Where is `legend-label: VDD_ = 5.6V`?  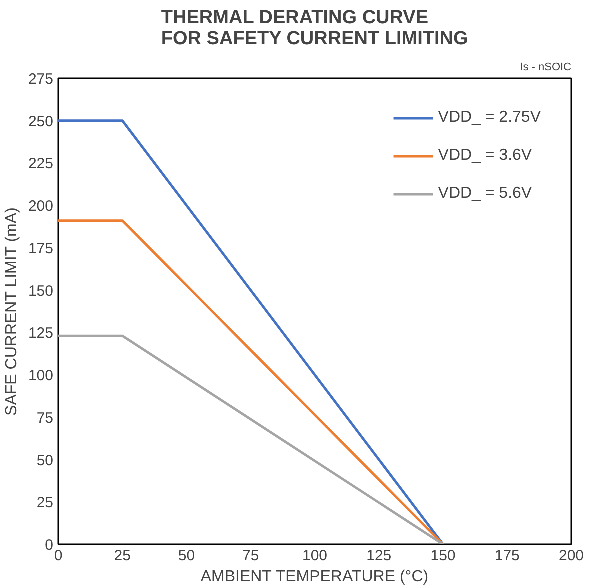
legend-label: VDD_ = 5.6V is located at coordinates (485, 194).